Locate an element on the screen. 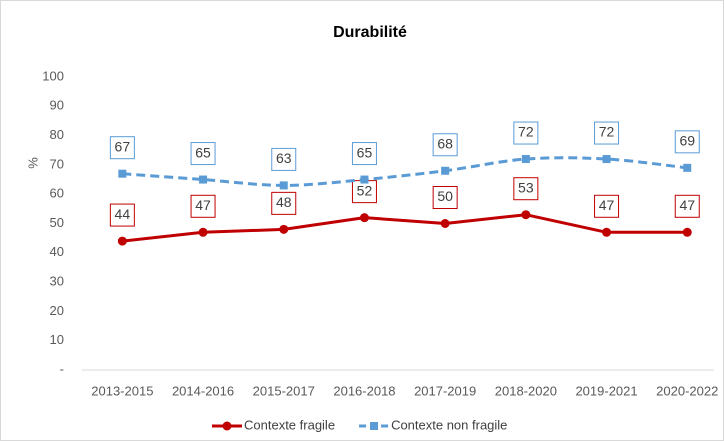 This screenshot has height=441, width=724. y-tick-label: 50 is located at coordinates (57, 222).